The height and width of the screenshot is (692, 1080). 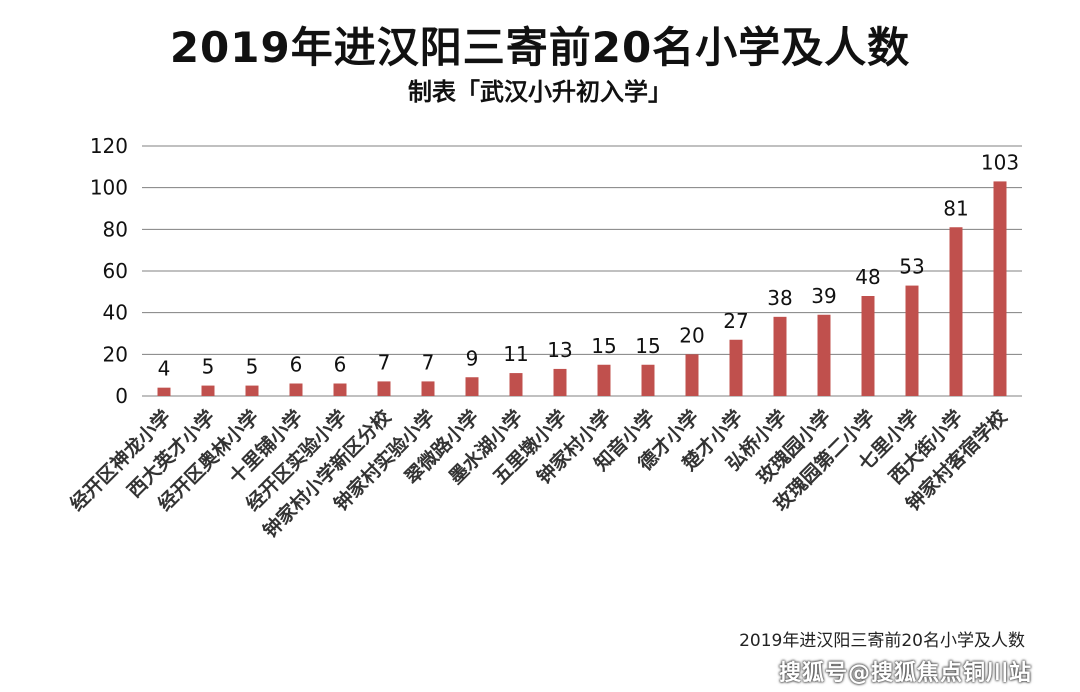 I want to click on chart-subtitle: 制表「武汉小升初入学」, so click(x=540, y=92).